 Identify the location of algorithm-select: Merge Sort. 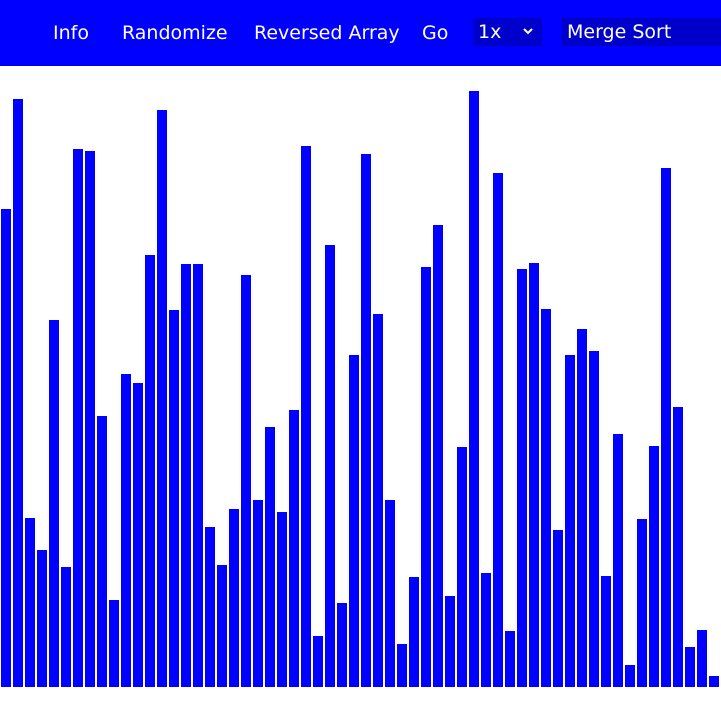
(641, 32).